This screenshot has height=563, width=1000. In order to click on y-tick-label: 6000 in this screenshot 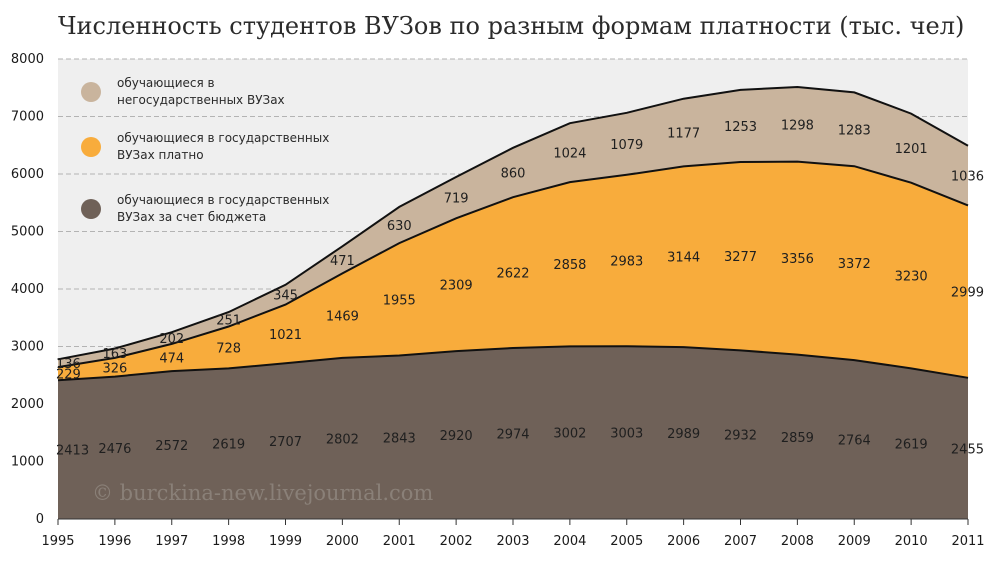, I will do `click(27, 174)`.